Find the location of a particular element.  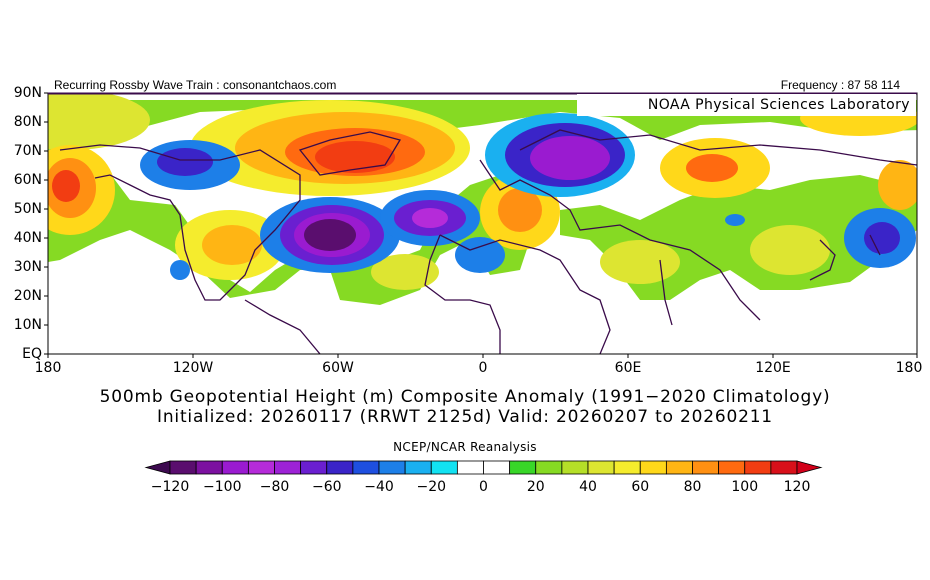

colorbar-label: 120 is located at coordinates (797, 487).